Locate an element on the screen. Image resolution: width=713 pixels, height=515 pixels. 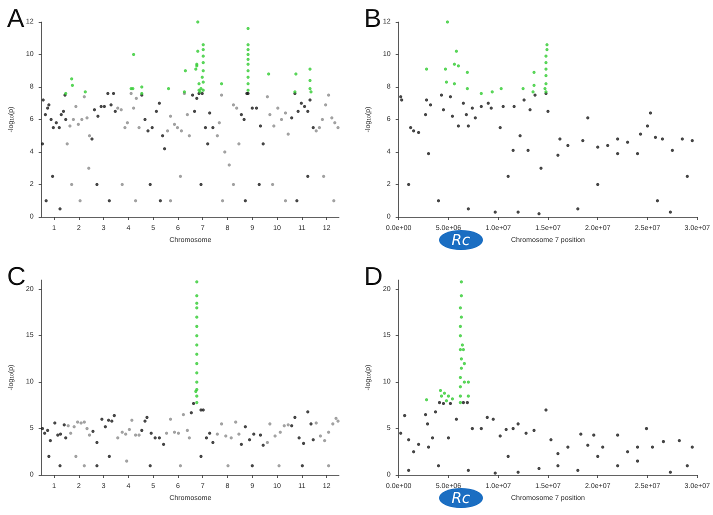
chart-title: C is located at coordinates (16, 276).